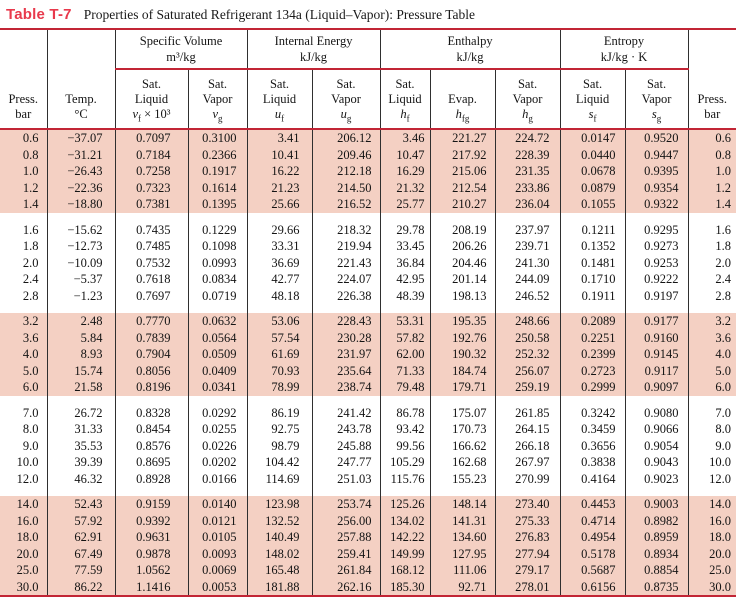  Describe the element at coordinates (656, 204) in the screenshot. I see `table-cell: 0.9322` at that location.